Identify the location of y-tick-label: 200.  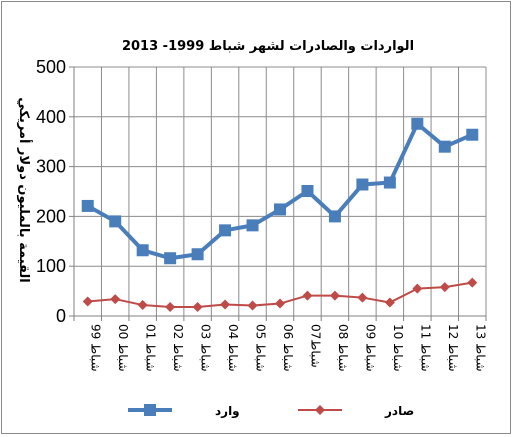
(51, 216).